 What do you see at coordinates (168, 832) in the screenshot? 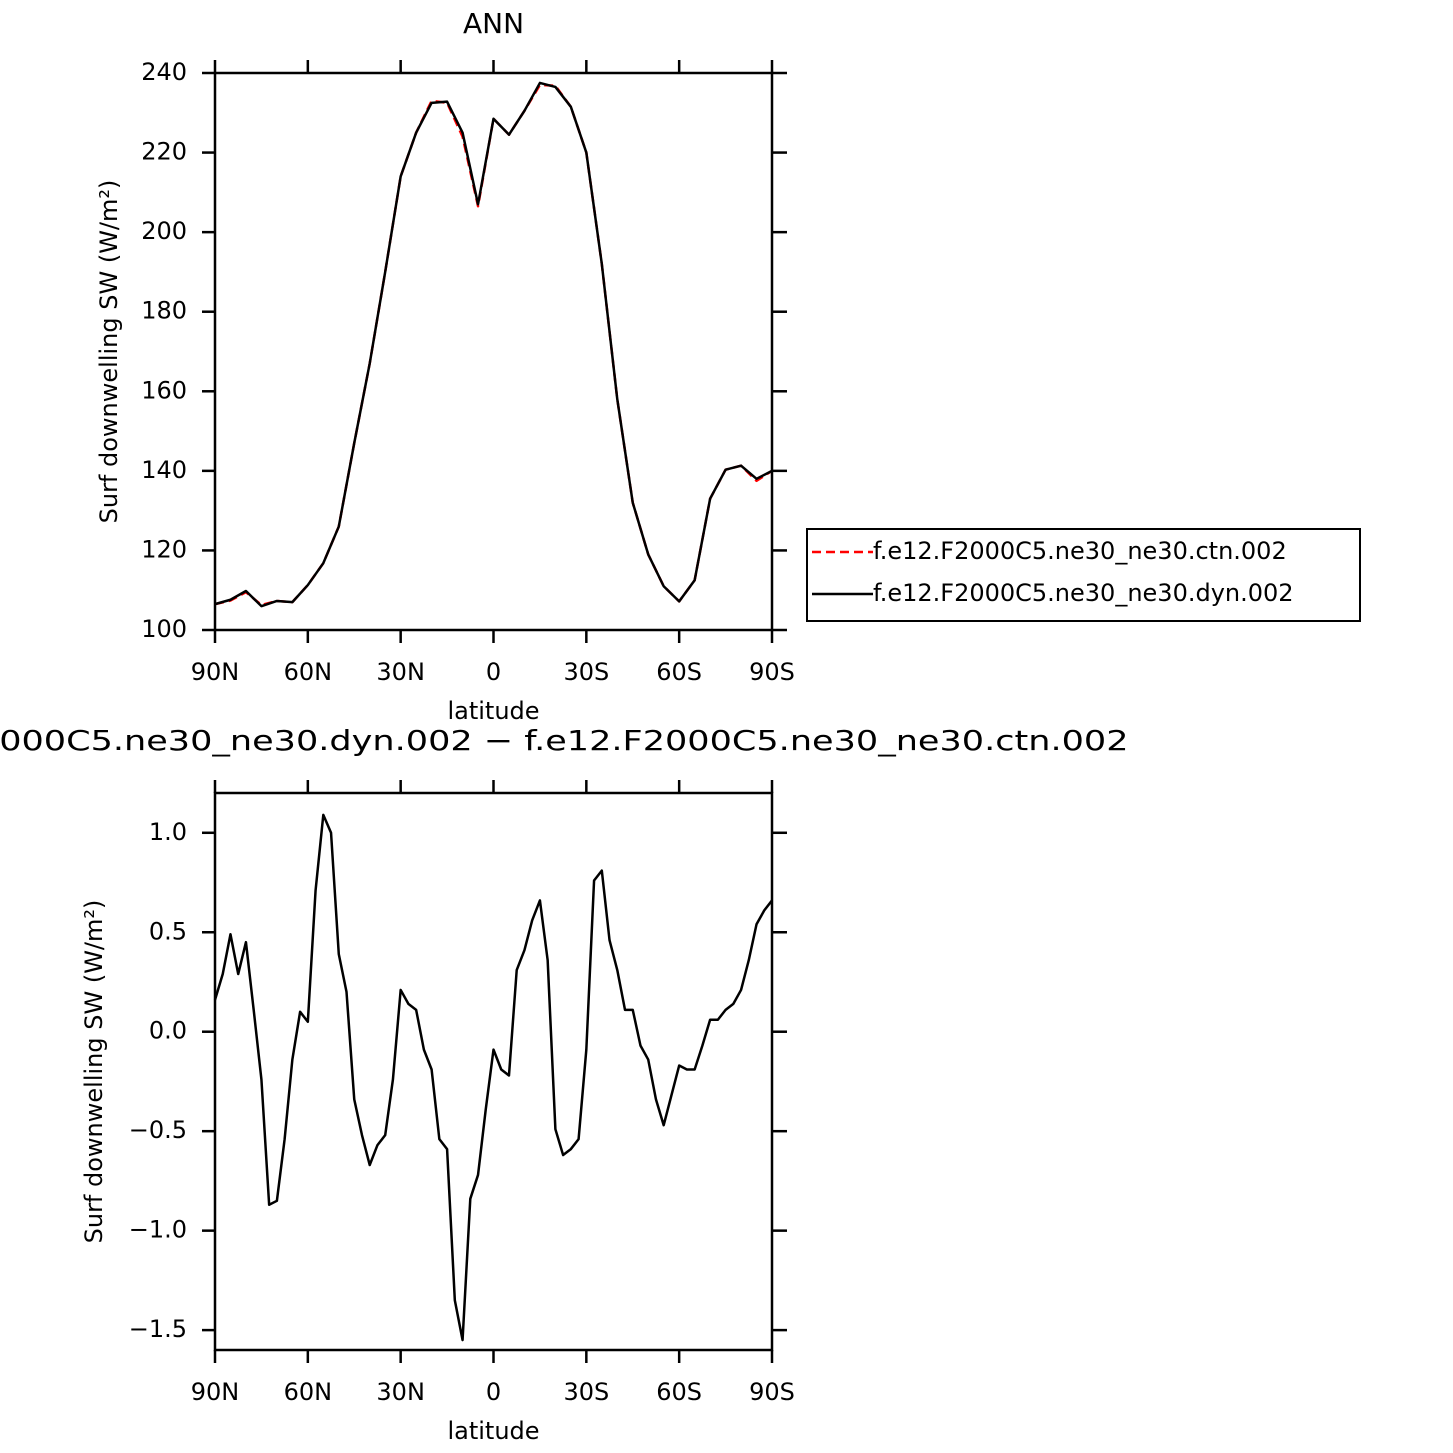
I see `y-tick-label: 1.0` at bounding box center [168, 832].